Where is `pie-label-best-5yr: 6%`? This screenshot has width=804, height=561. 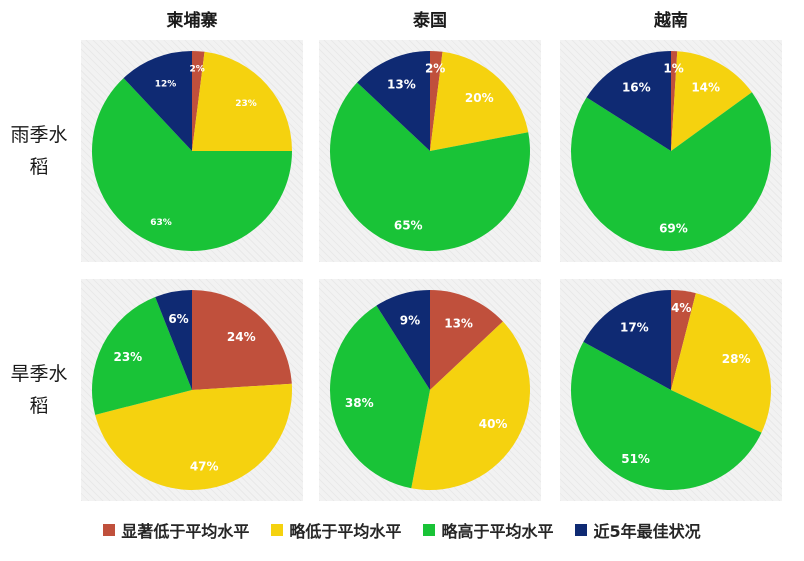 pie-label-best-5yr: 6% is located at coordinates (178, 319).